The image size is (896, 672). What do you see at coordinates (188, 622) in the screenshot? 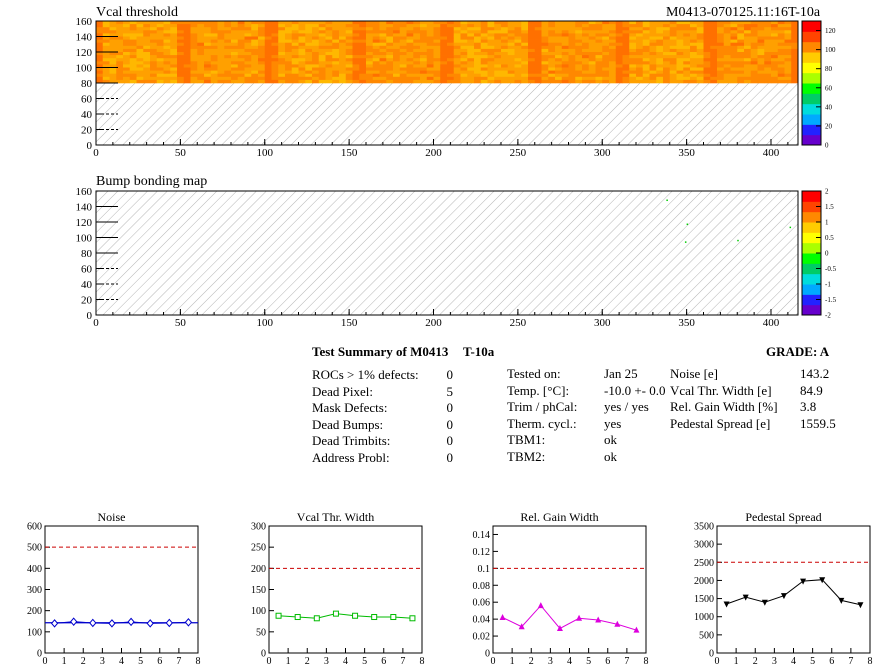
I see `data-point` at bounding box center [188, 622].